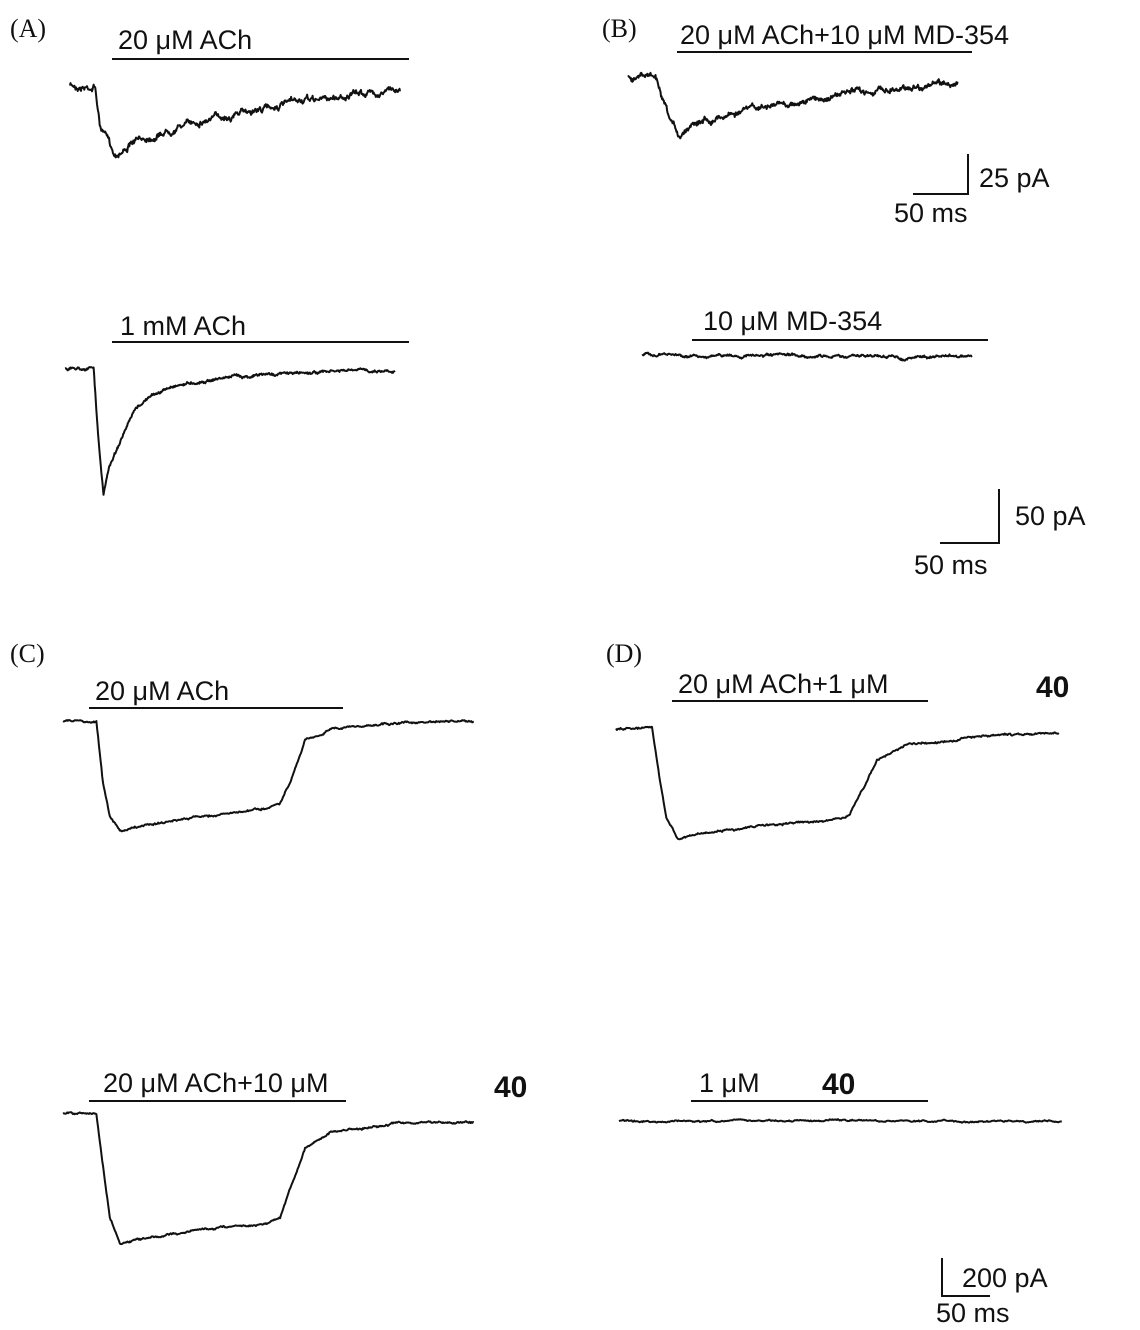 The height and width of the screenshot is (1330, 1140). Describe the element at coordinates (183, 326) in the screenshot. I see `condition-label-a2: 1 mM ACh` at that location.